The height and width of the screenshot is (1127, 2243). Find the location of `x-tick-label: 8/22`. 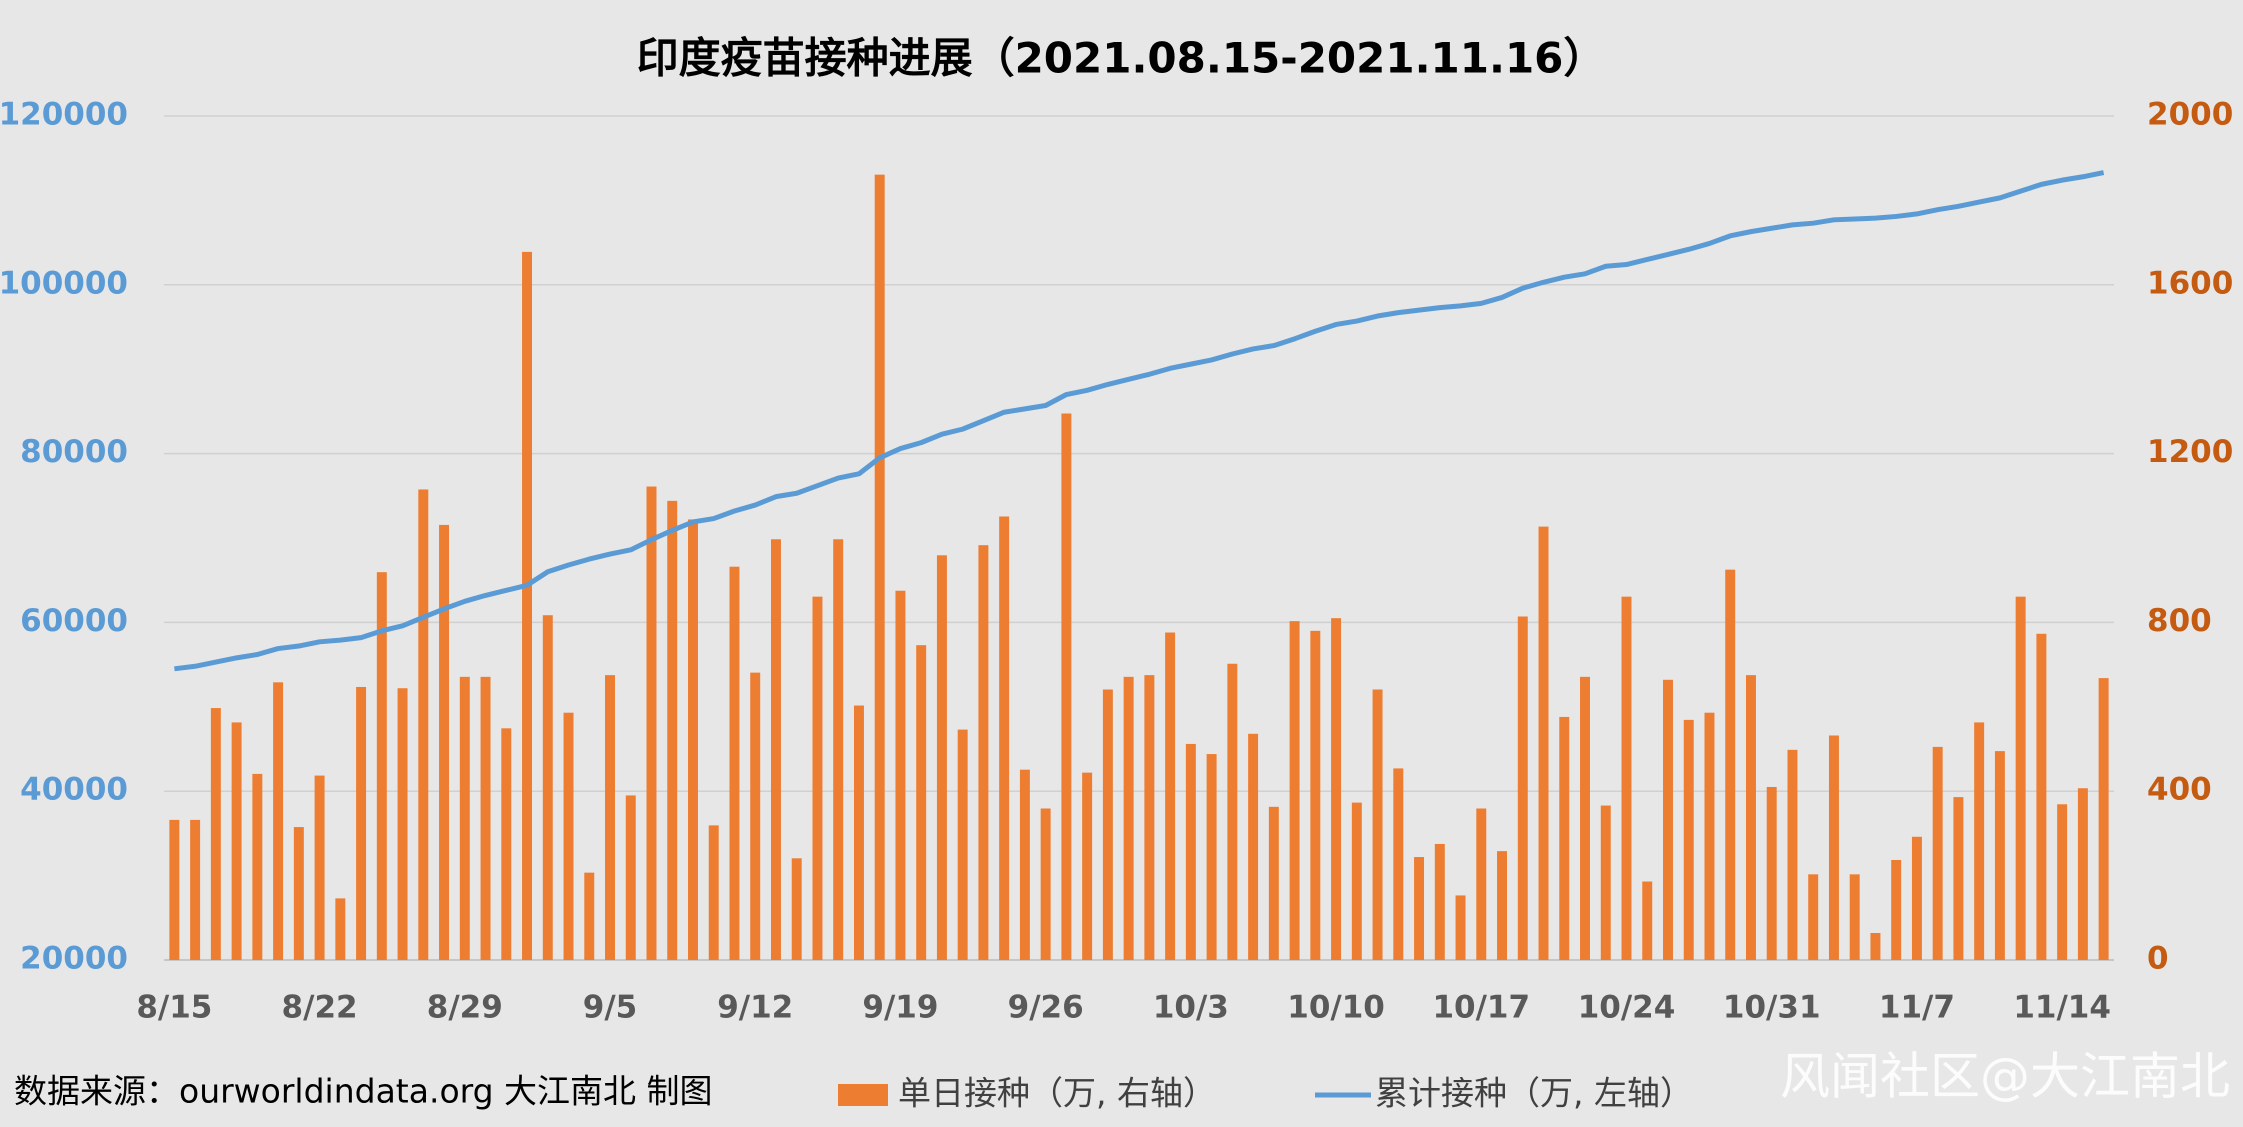

x-tick-label: 8/22 is located at coordinates (320, 1008).